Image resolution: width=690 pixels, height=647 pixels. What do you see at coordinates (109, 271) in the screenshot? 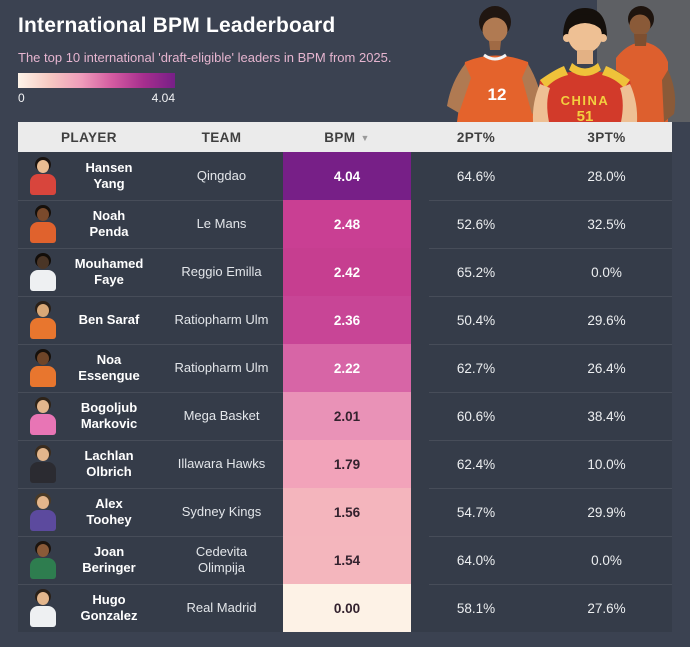
I see `player-name: Mouhamed Faye` at bounding box center [109, 271].